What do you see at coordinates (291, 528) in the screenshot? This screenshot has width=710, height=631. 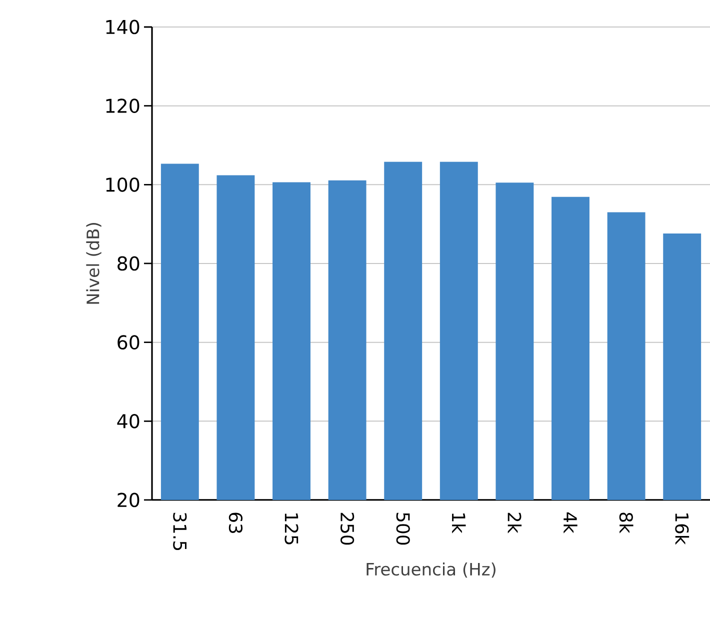 I see `x-tick-label: 125` at bounding box center [291, 528].